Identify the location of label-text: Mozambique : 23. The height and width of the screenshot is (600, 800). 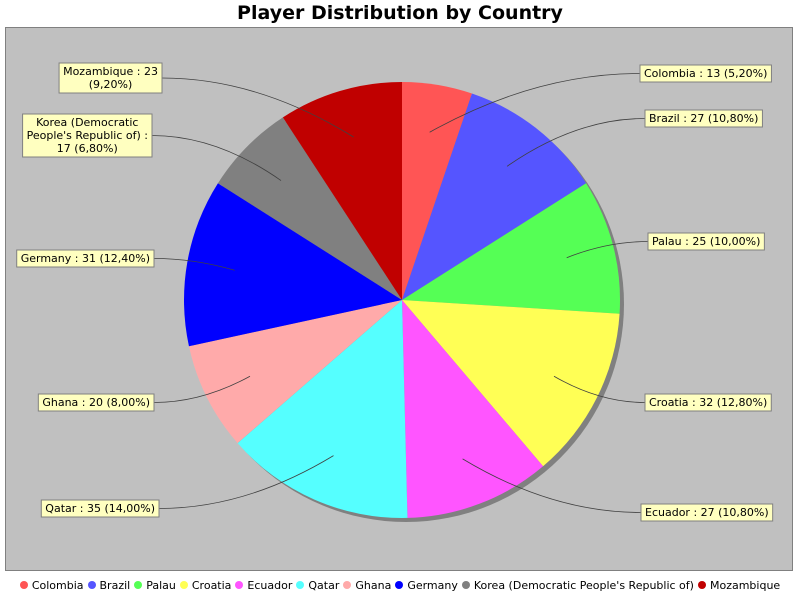
(110, 71).